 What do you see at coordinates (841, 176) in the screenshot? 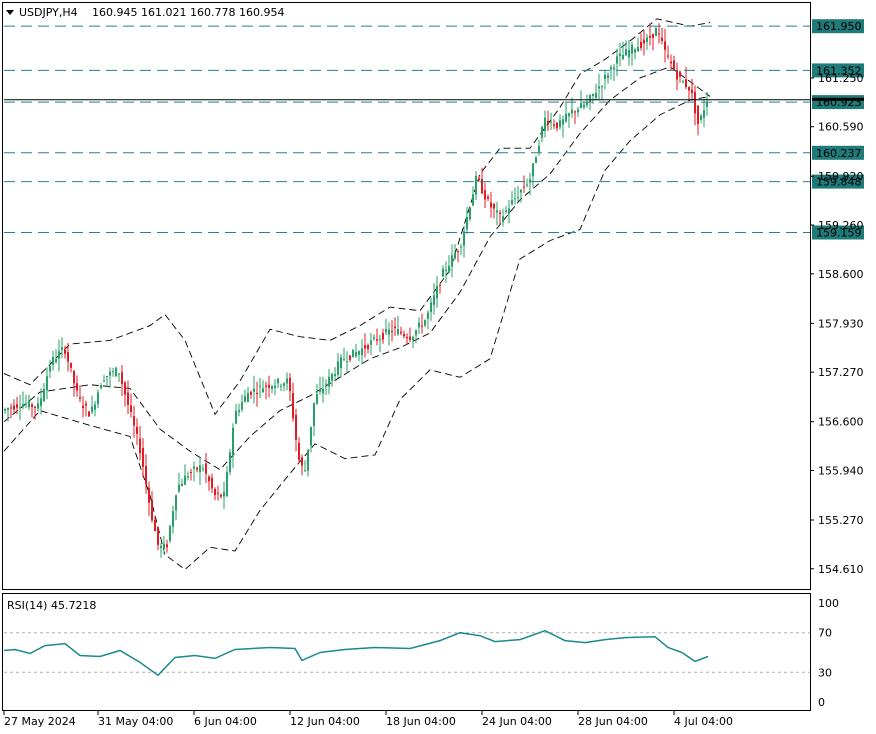
I see `price-tick-label: 159.920` at bounding box center [841, 176].